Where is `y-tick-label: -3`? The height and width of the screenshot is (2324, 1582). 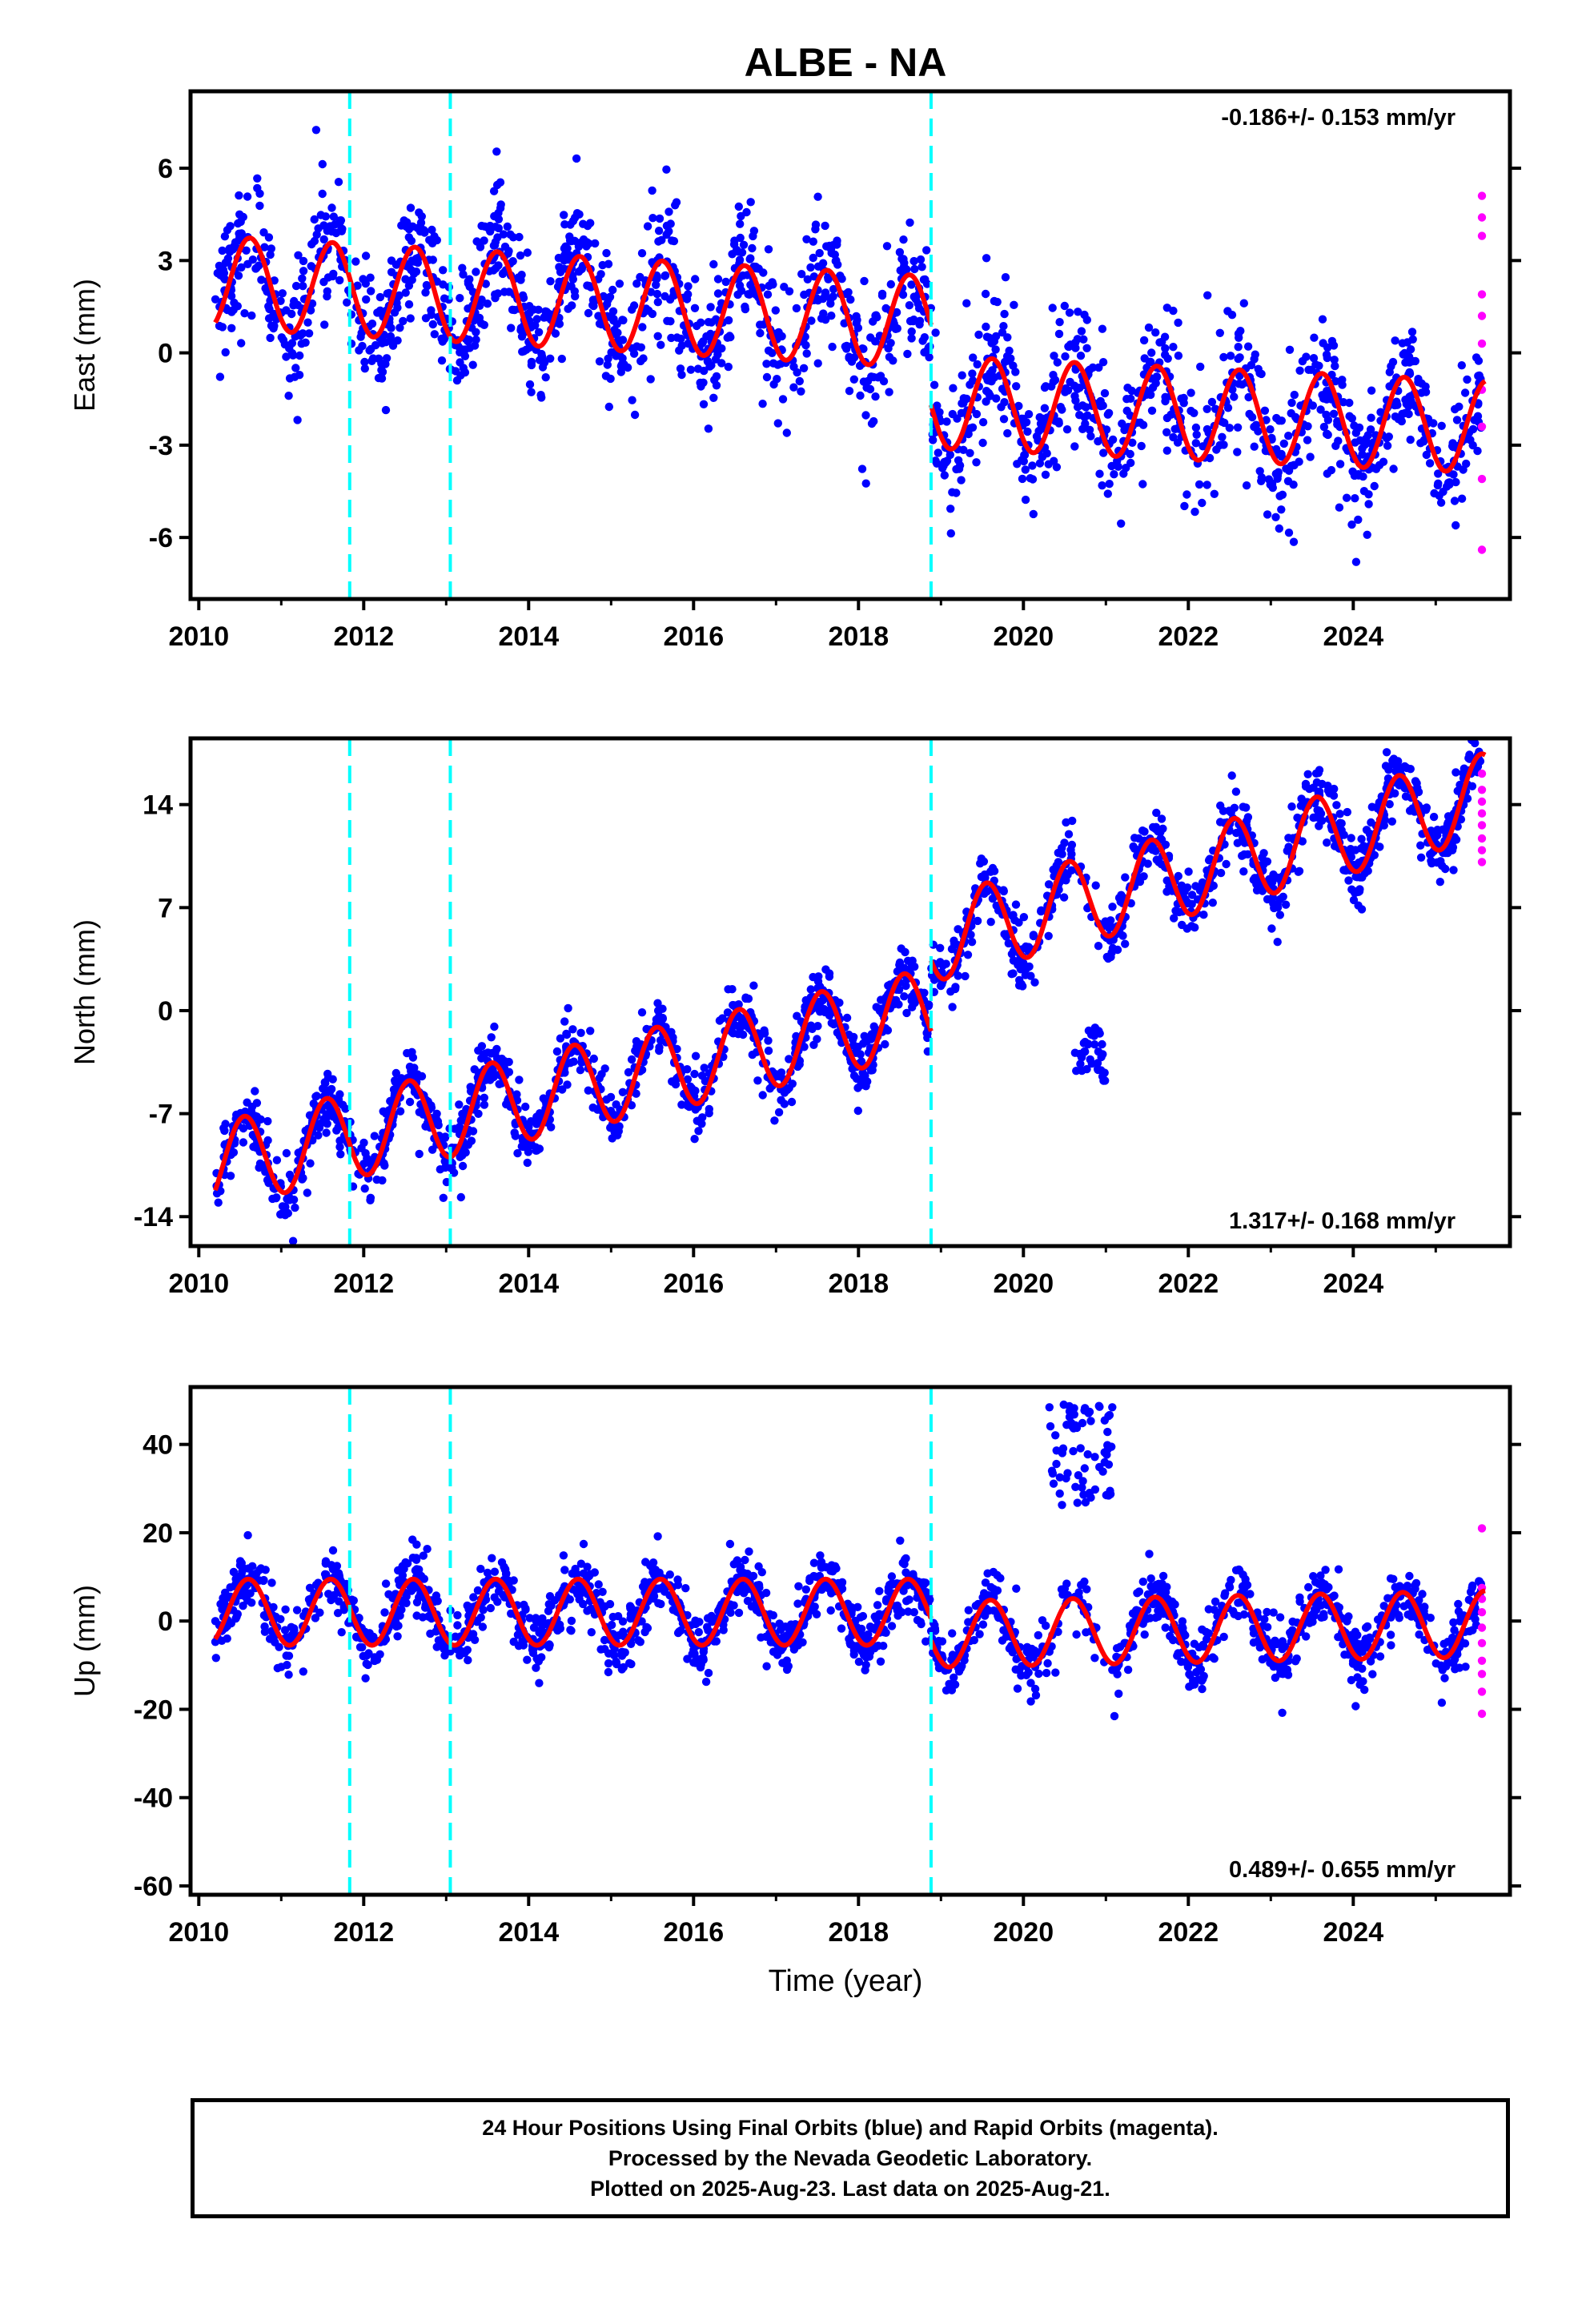
y-tick-label: -3 is located at coordinates (161, 446).